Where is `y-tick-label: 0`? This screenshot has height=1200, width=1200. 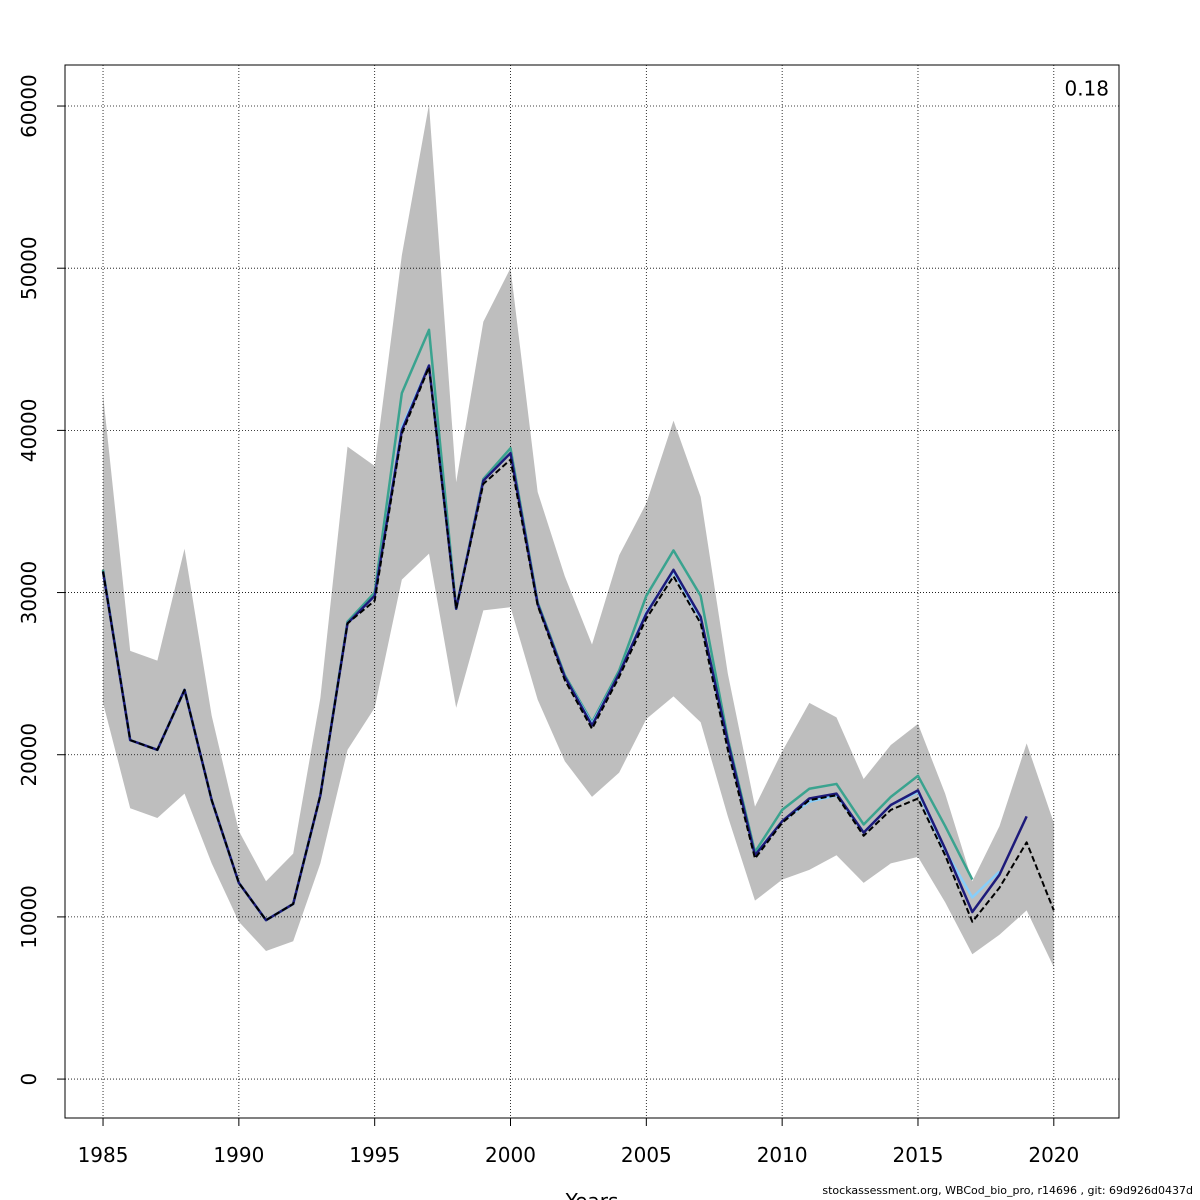 y-tick-label: 0 is located at coordinates (29, 1079).